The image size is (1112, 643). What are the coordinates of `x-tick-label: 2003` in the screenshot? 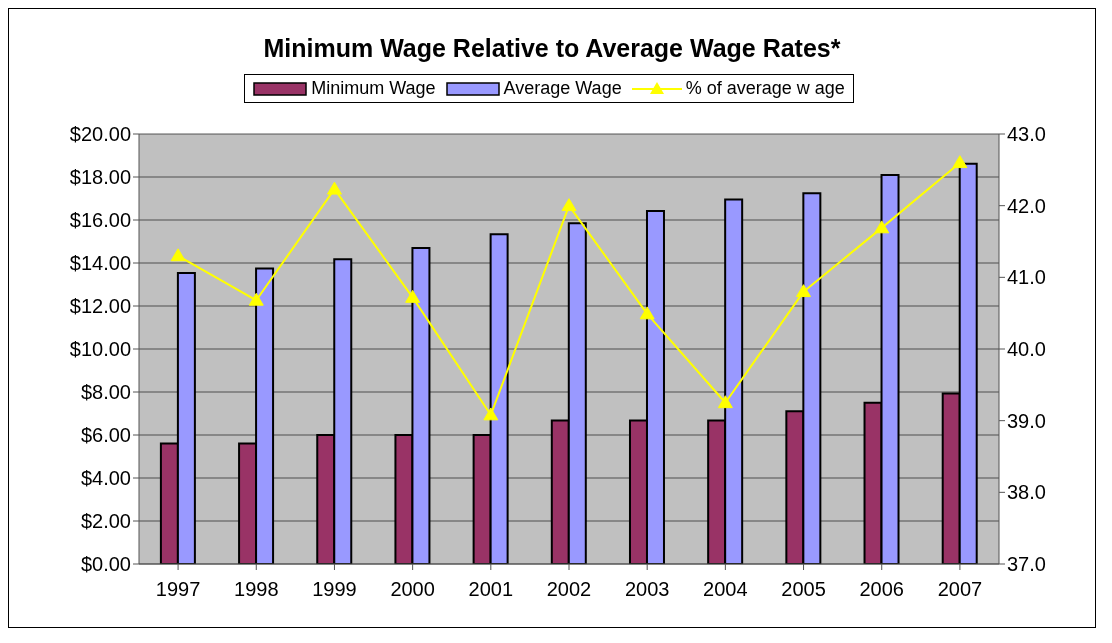 It's located at (647, 589).